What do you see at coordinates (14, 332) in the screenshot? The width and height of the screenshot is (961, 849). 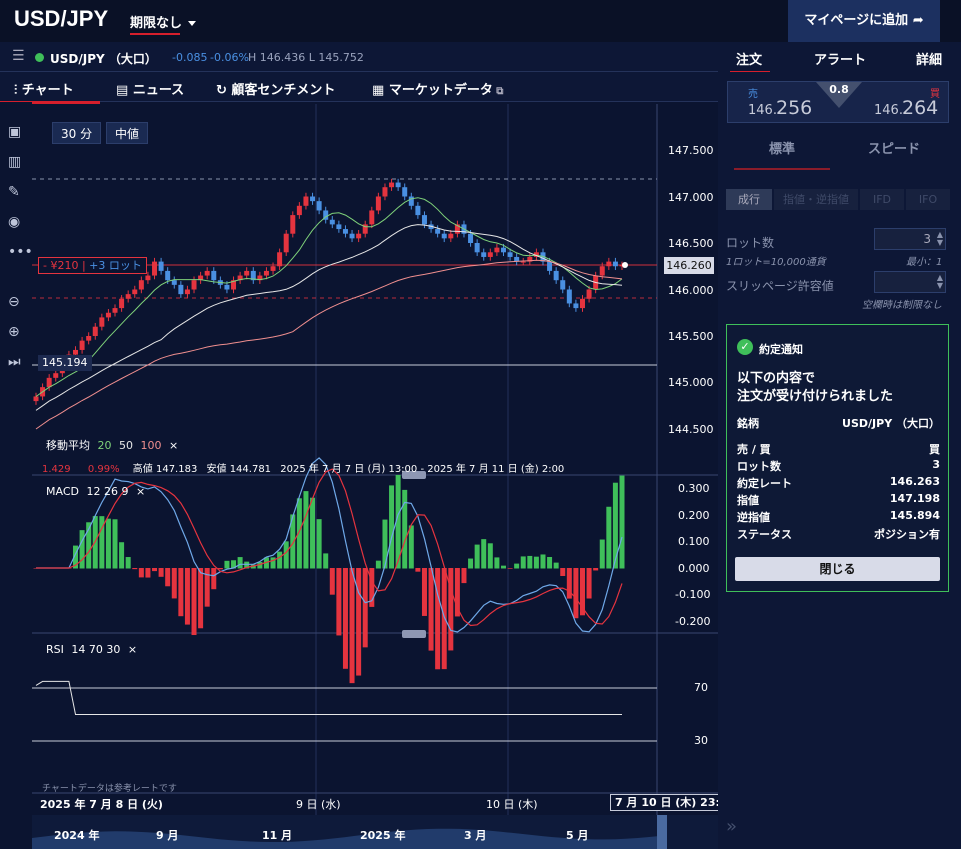 I see `zoom-in-icon: ⊕` at bounding box center [14, 332].